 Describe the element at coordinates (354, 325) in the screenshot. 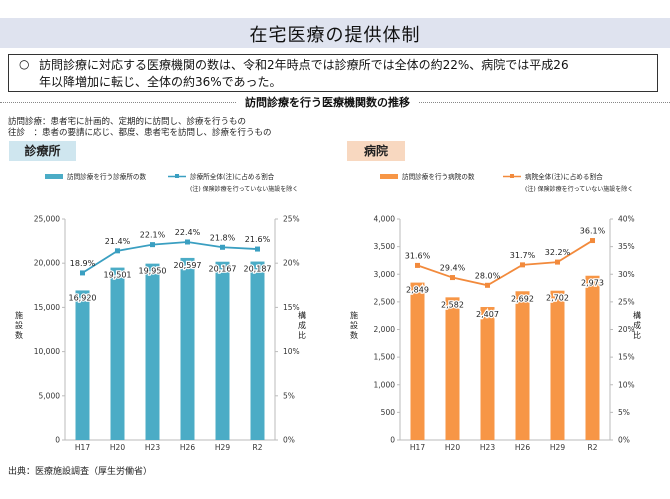

I see `hospital-y-axis-title: 施設数` at that location.